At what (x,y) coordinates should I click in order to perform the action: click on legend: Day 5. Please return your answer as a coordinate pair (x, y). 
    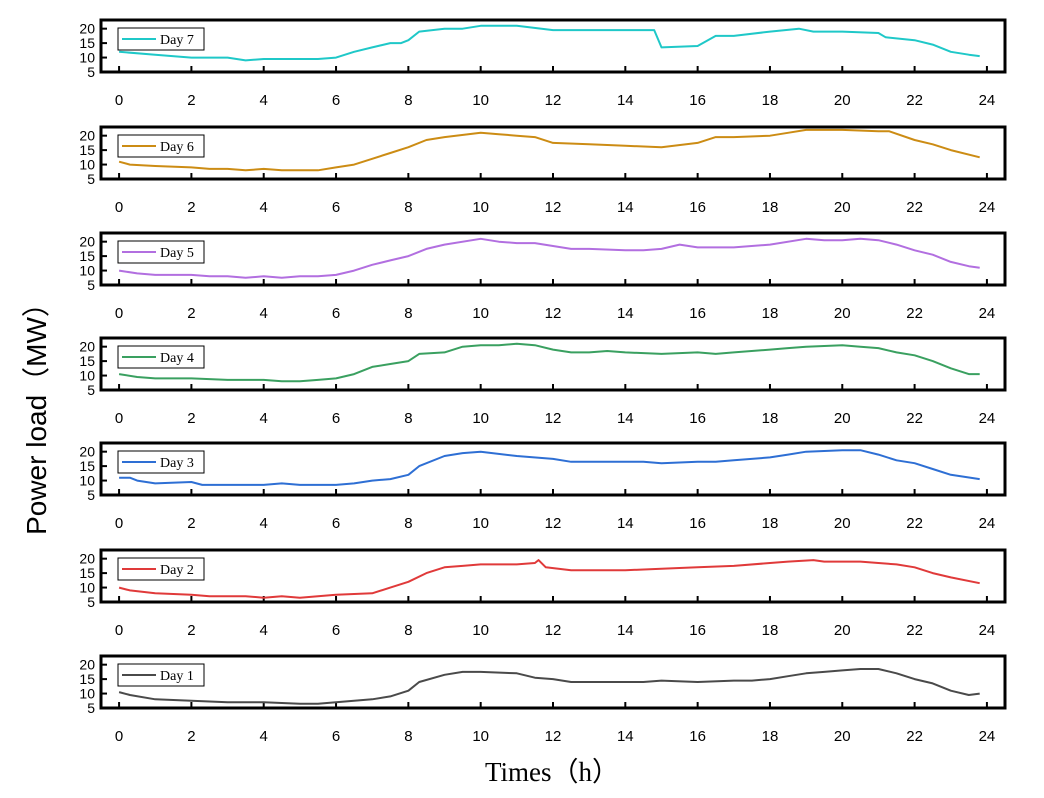
    Looking at the image, I should click on (161, 252).